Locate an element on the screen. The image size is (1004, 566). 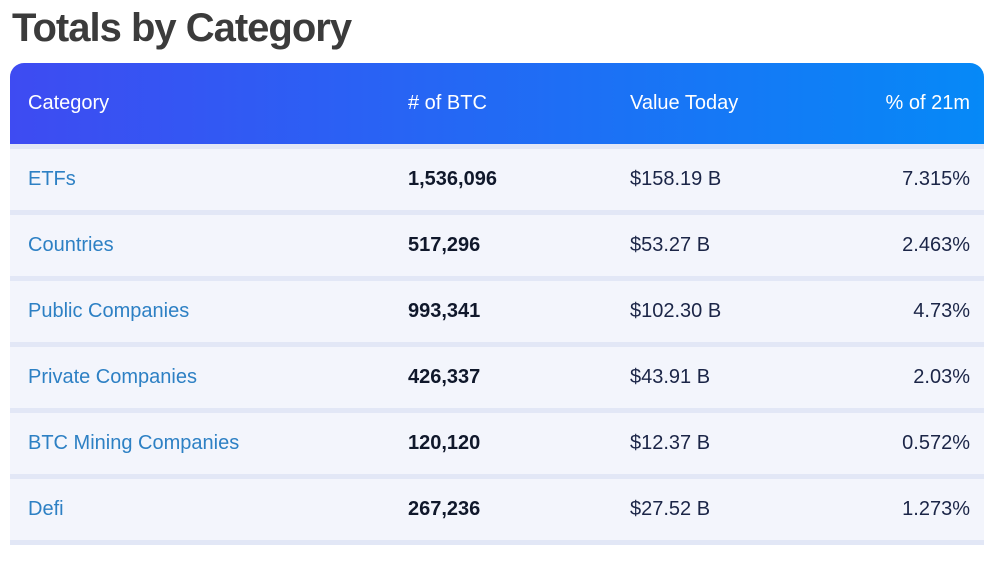
value-today: $53.27 B is located at coordinates (670, 245).